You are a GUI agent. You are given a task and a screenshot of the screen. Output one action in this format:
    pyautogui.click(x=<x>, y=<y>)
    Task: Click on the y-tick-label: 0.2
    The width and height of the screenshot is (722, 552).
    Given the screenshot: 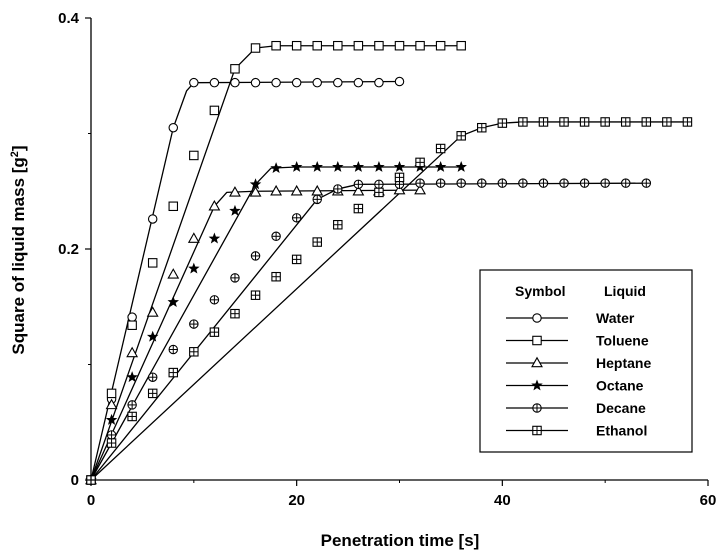 What is the action you would take?
    pyautogui.click(x=68, y=249)
    